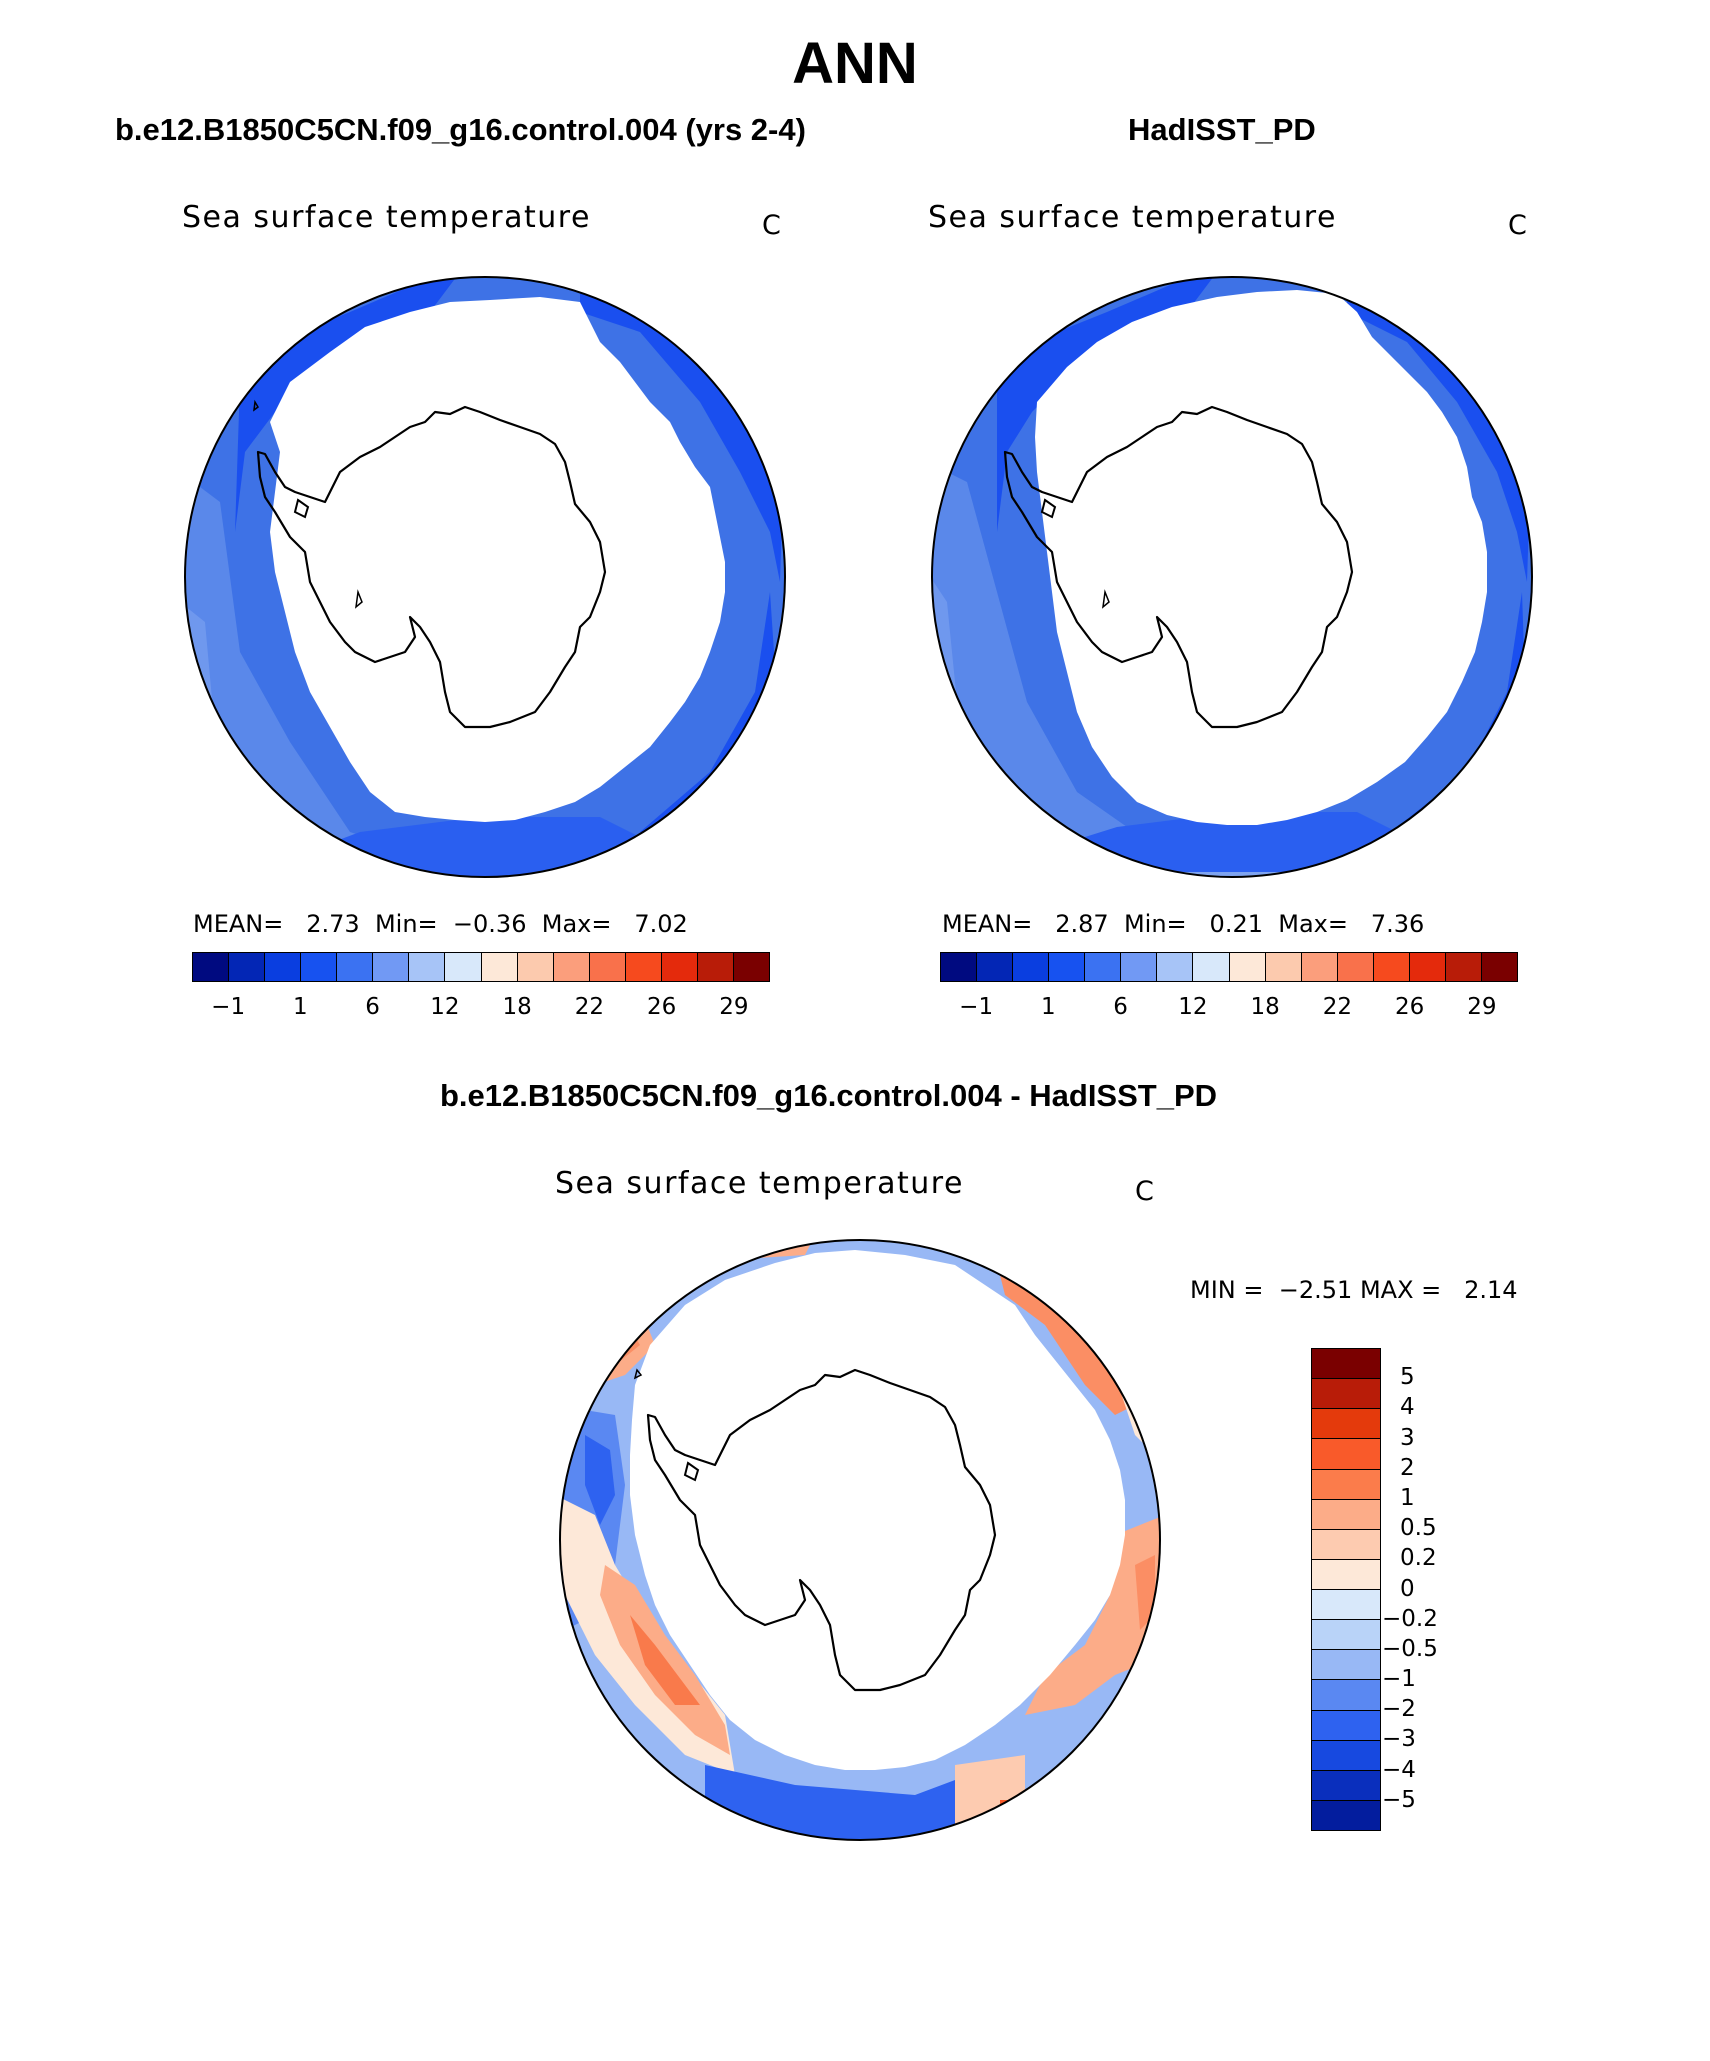 The image size is (1710, 2061). I want to click on right-stats: MEAN= 2.87 Min= 0.21 Max= 7.36, so click(1183, 924).